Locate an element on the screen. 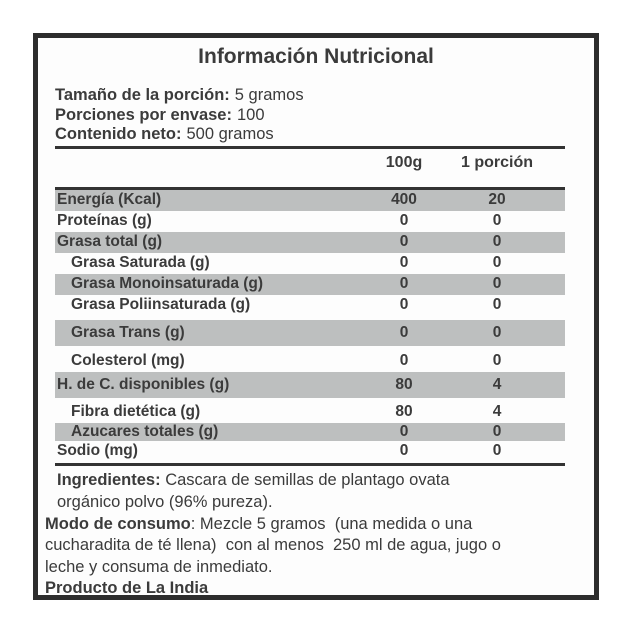 The height and width of the screenshot is (634, 634). servings-per-container-label: Porciones por envase: is located at coordinates (143, 114).